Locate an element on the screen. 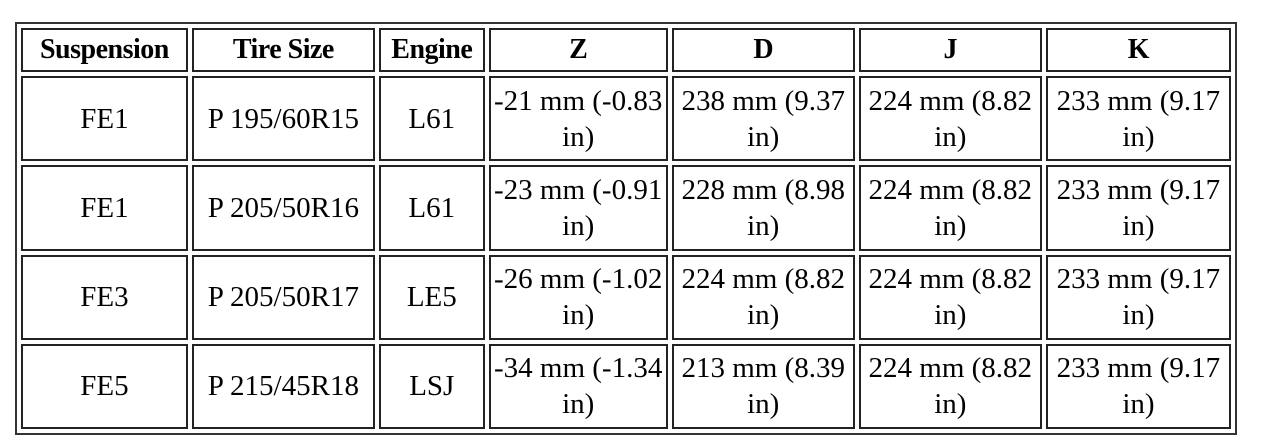 The image size is (1264, 448). header-cell: Tire Size is located at coordinates (283, 50).